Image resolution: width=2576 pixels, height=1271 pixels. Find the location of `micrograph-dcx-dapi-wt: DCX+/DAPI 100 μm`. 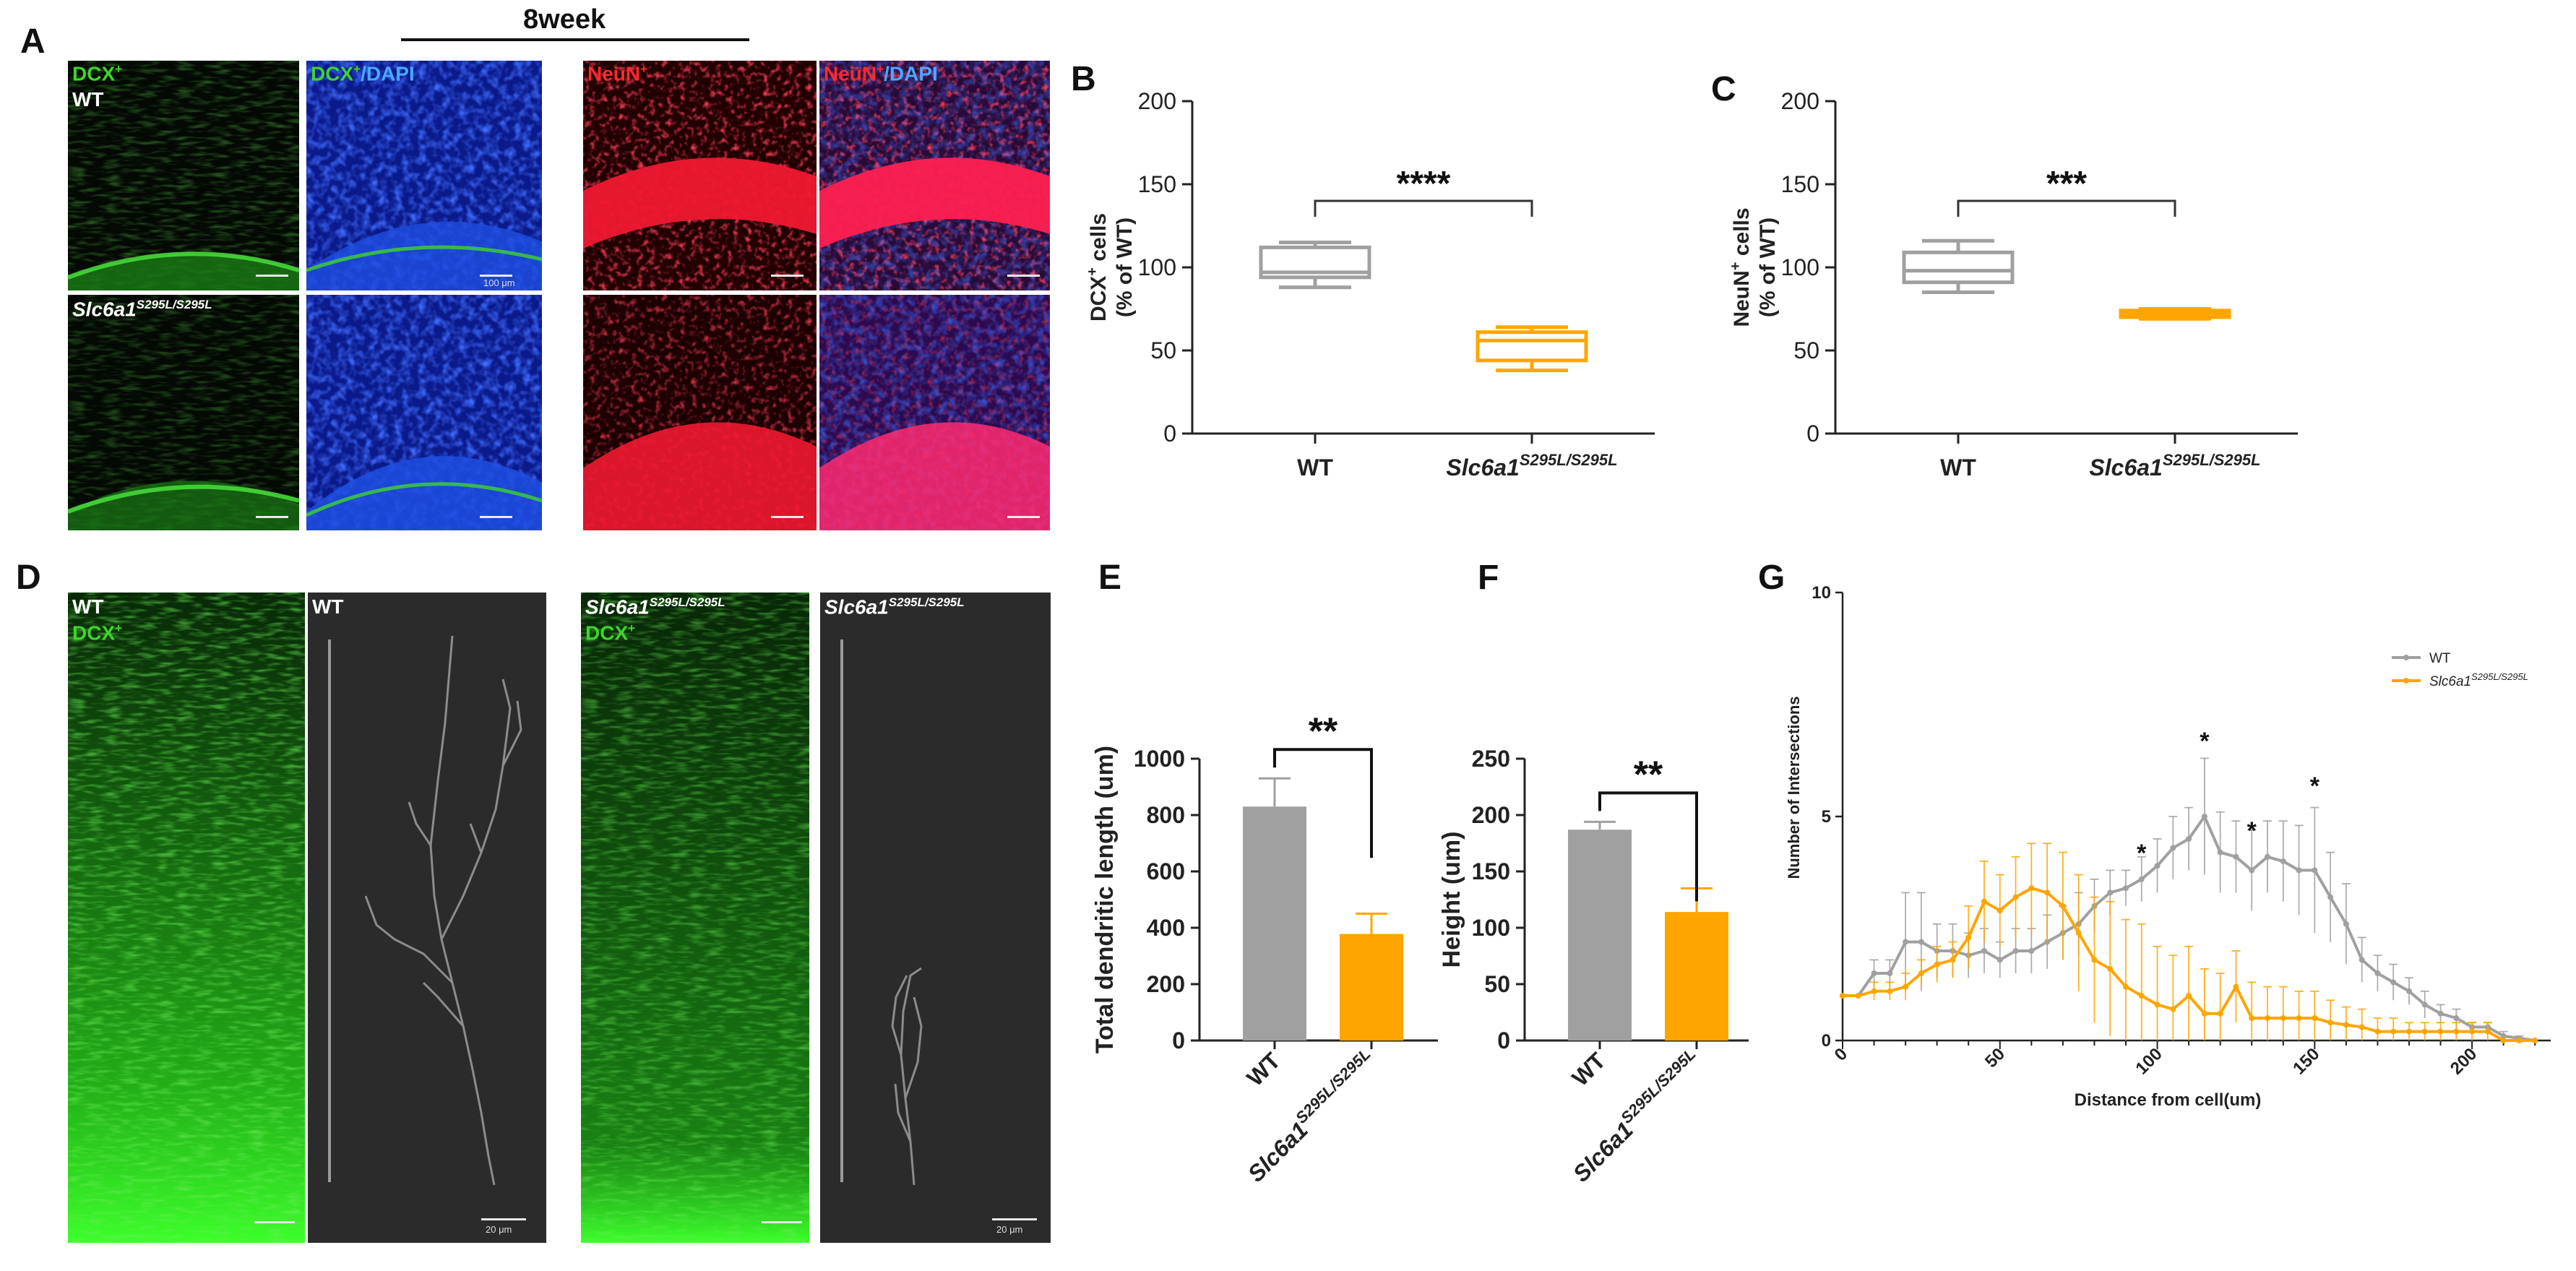

micrograph-dcx-dapi-wt: DCX+/DAPI 100 μm is located at coordinates (424, 176).